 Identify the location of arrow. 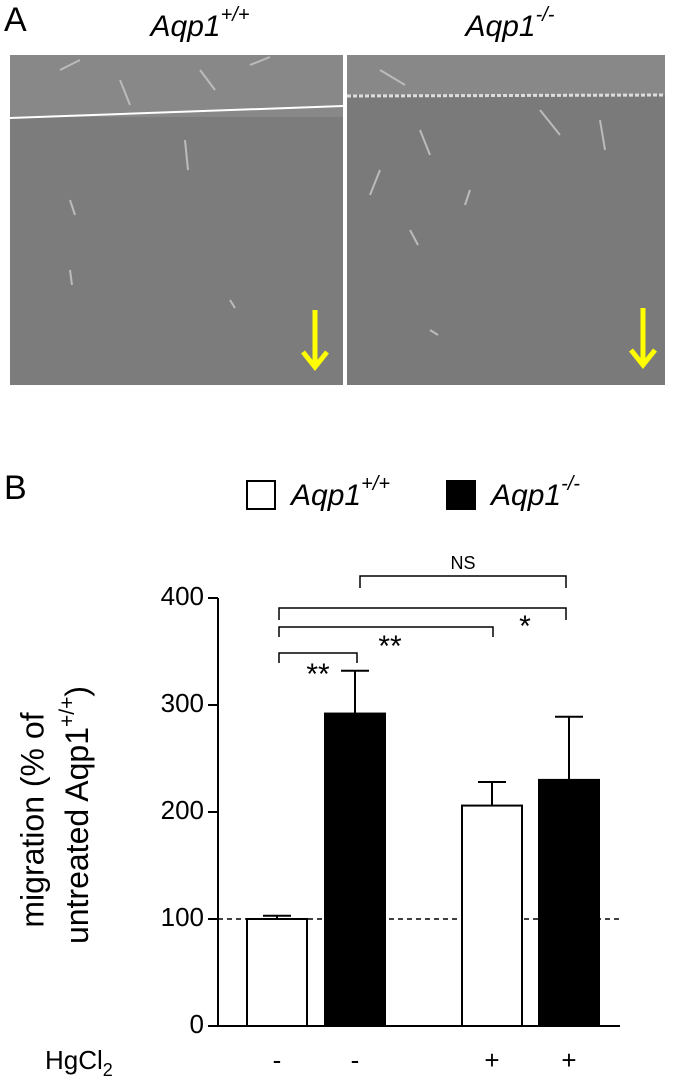
(479, 340).